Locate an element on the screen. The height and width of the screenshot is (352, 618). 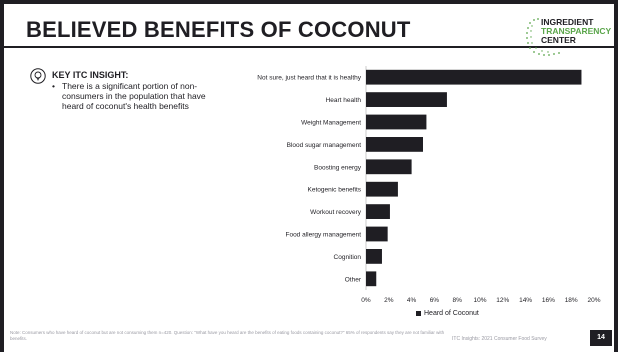
x-tick-label: 14% is located at coordinates (525, 300).